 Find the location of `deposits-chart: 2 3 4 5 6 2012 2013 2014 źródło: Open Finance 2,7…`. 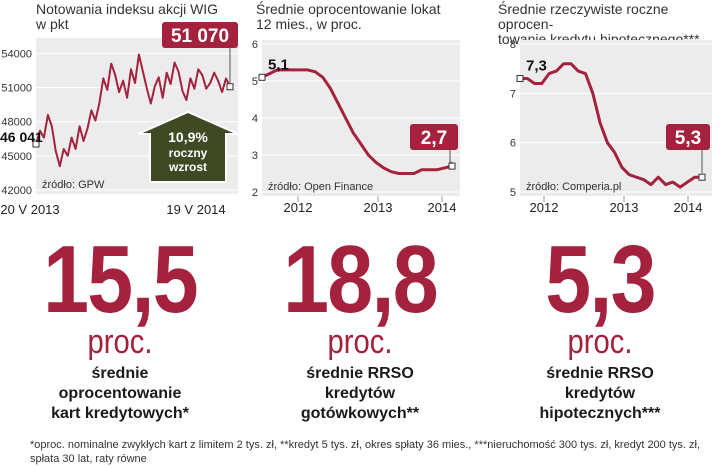

deposits-chart: 2 3 4 5 6 2012 2013 2014 źródło: Open Finance 2,7… is located at coordinates (356, 127).